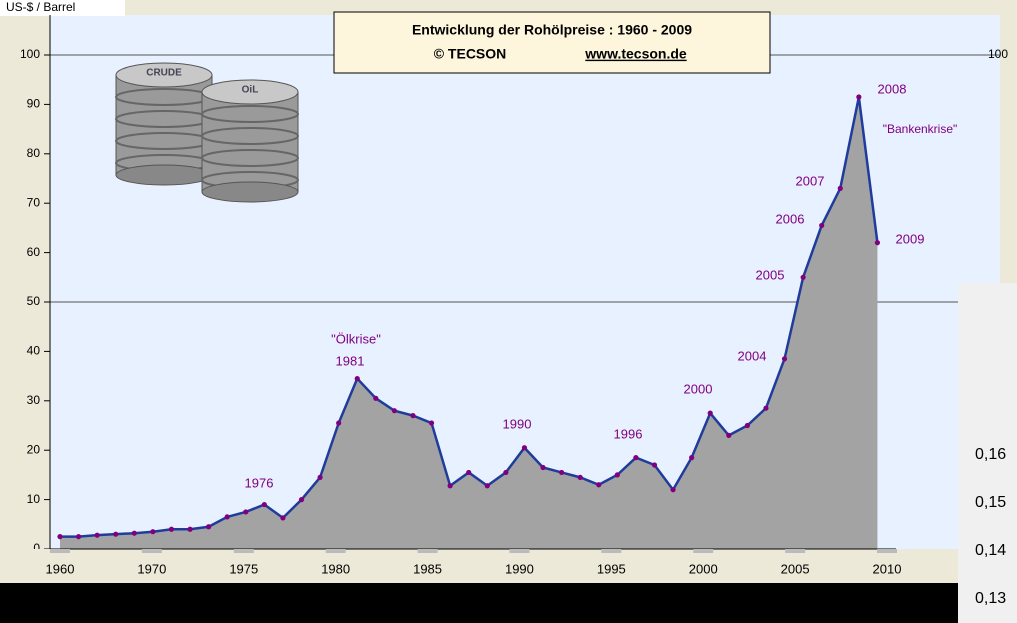 The image size is (1017, 623). Describe the element at coordinates (34, 252) in the screenshot. I see `y-tick-label: 60` at that location.